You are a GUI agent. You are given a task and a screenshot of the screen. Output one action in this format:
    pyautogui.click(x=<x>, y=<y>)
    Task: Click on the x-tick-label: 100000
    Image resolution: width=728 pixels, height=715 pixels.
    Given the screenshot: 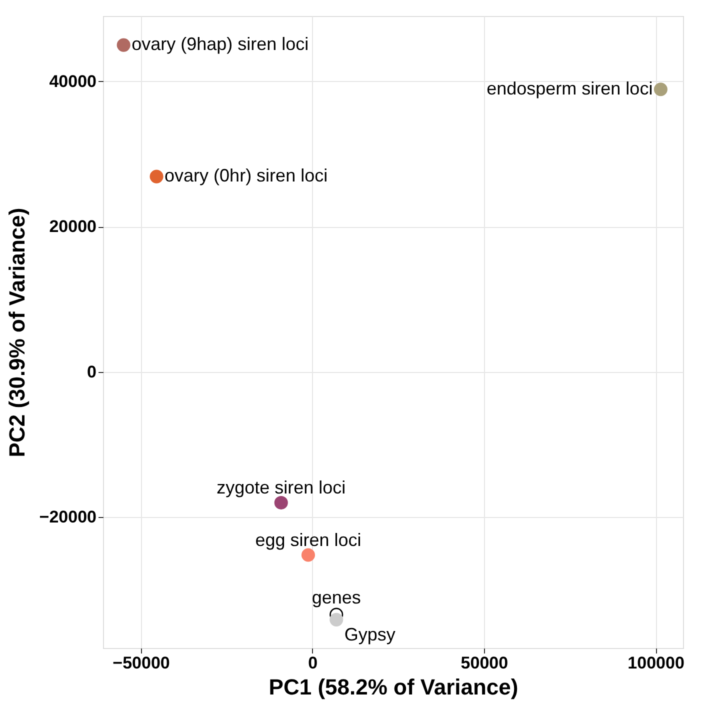 What is the action you would take?
    pyautogui.click(x=656, y=663)
    